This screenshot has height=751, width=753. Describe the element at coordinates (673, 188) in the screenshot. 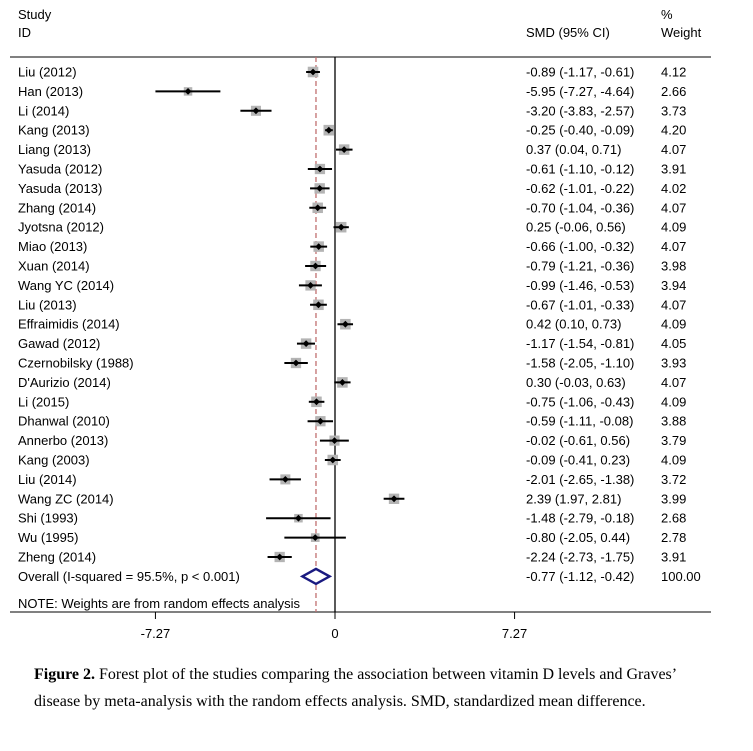

I see `study-weight-text: 4.02` at that location.